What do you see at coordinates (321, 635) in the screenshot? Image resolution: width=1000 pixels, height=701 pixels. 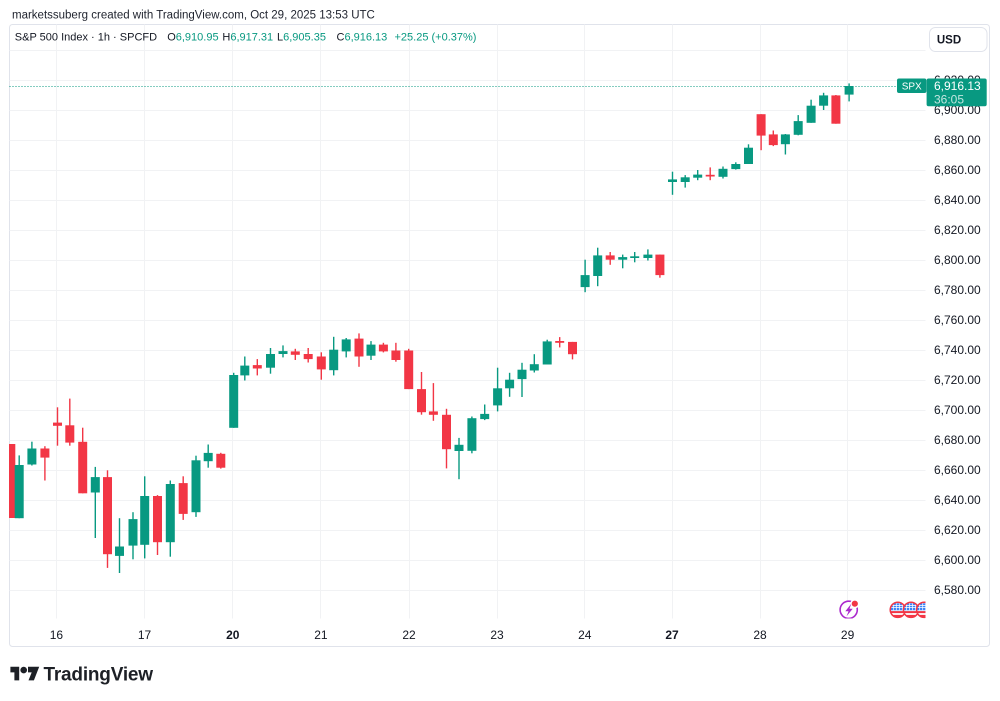 I see `svg-text: 21` at bounding box center [321, 635].